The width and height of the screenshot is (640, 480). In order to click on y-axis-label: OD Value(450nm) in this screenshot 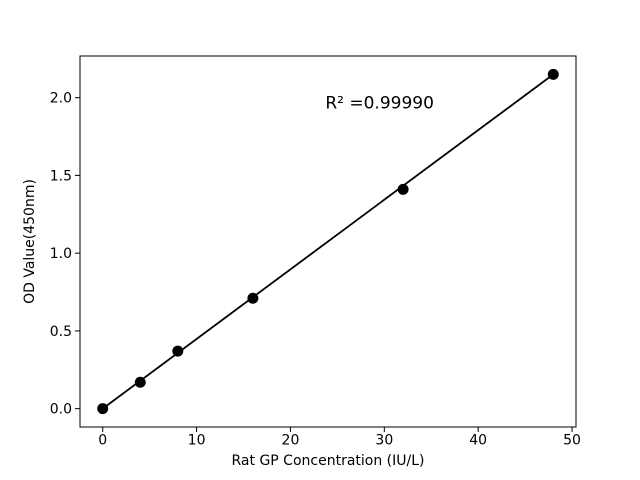, I will do `click(30, 241)`.